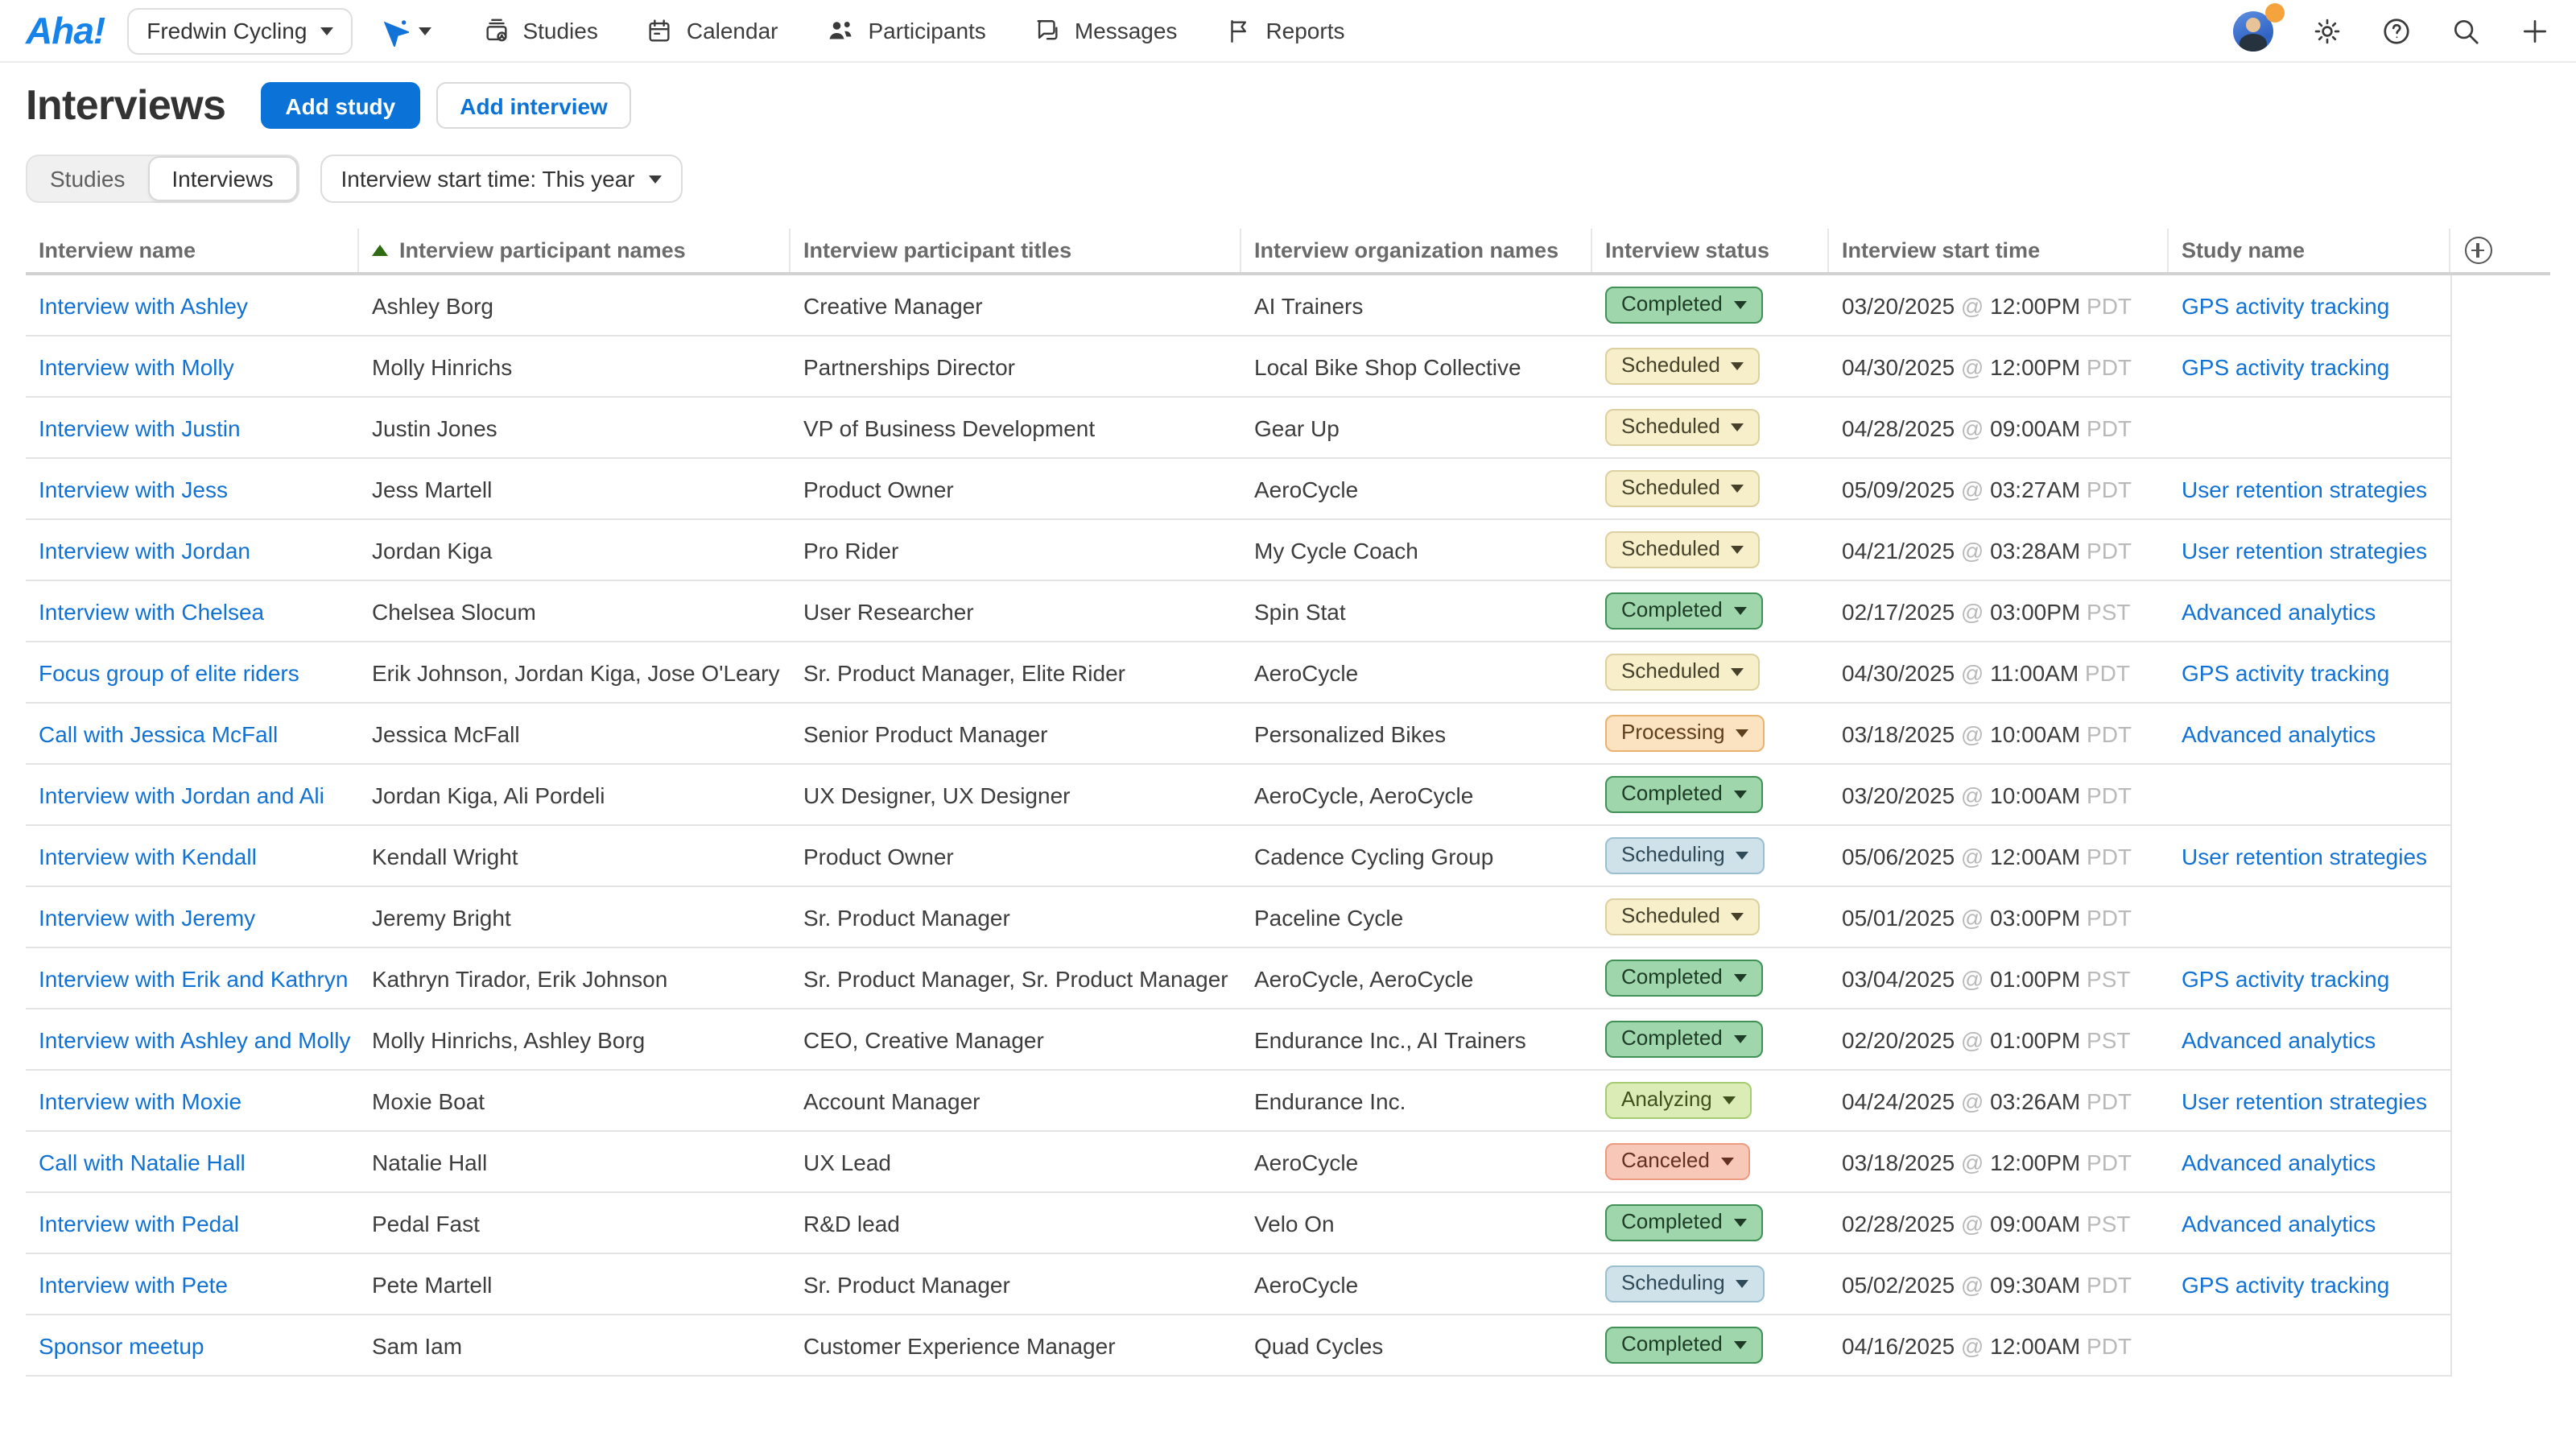 The image size is (2576, 1449). What do you see at coordinates (575, 250) in the screenshot?
I see `column-header-participant-names: Interview participant names` at bounding box center [575, 250].